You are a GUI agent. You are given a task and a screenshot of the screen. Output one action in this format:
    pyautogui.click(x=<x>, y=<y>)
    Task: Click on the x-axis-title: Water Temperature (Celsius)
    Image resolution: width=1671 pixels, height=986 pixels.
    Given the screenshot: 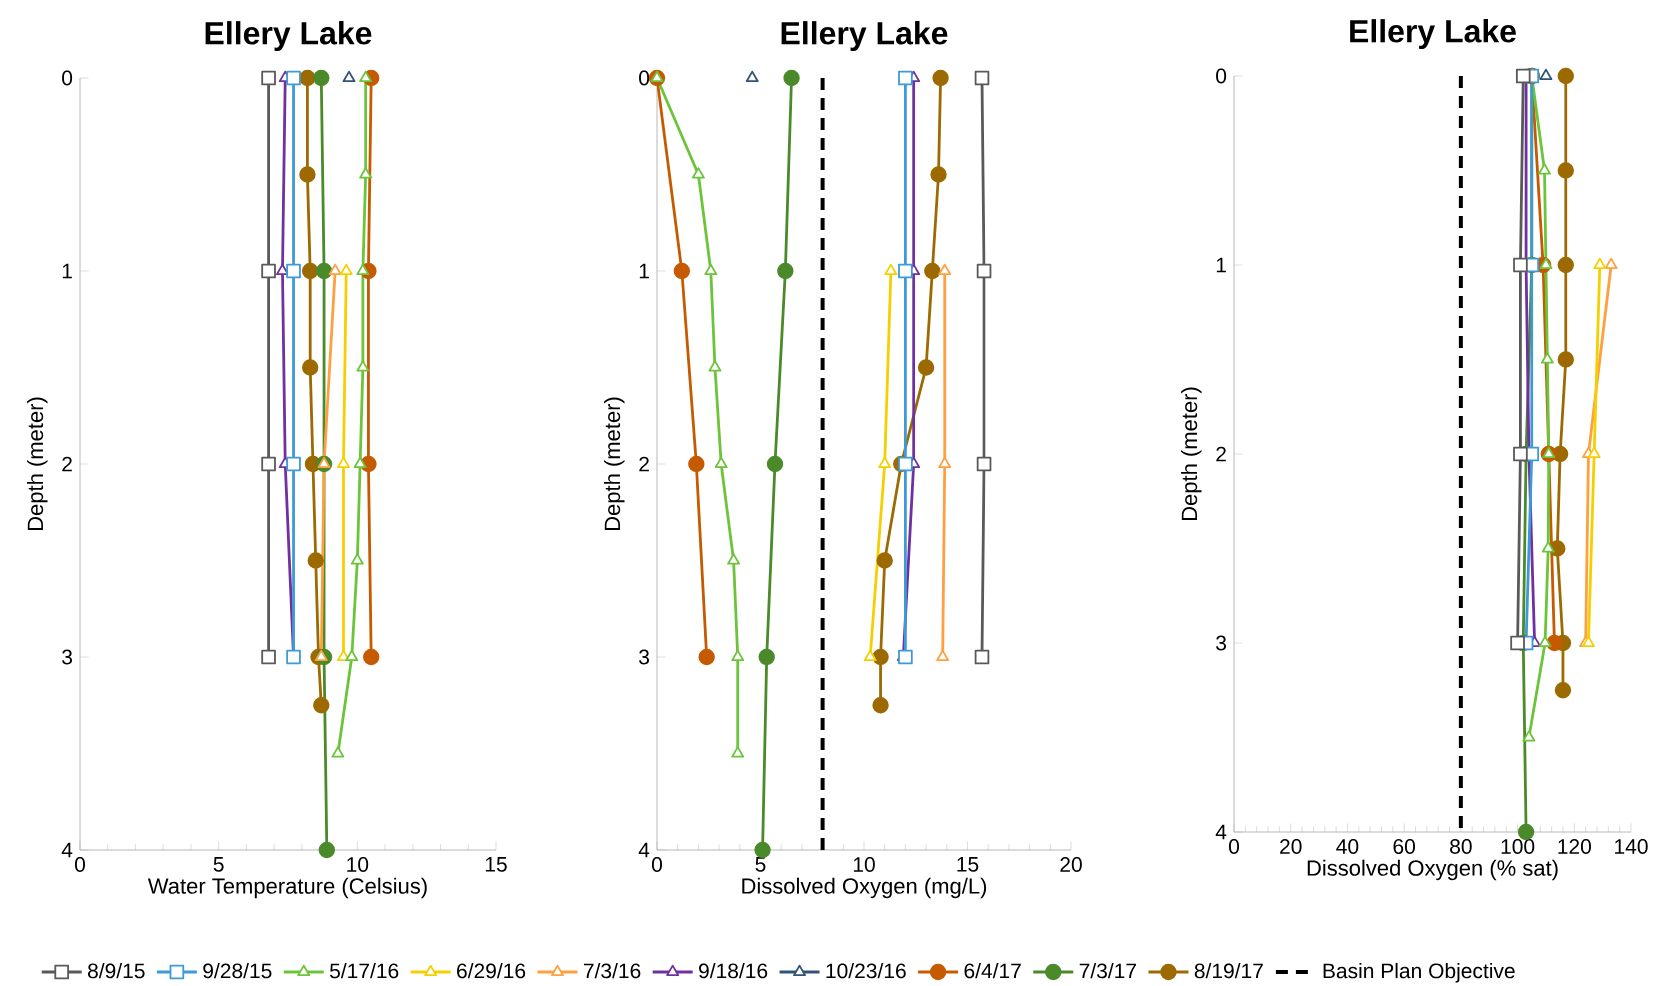 What is the action you would take?
    pyautogui.click(x=287, y=888)
    